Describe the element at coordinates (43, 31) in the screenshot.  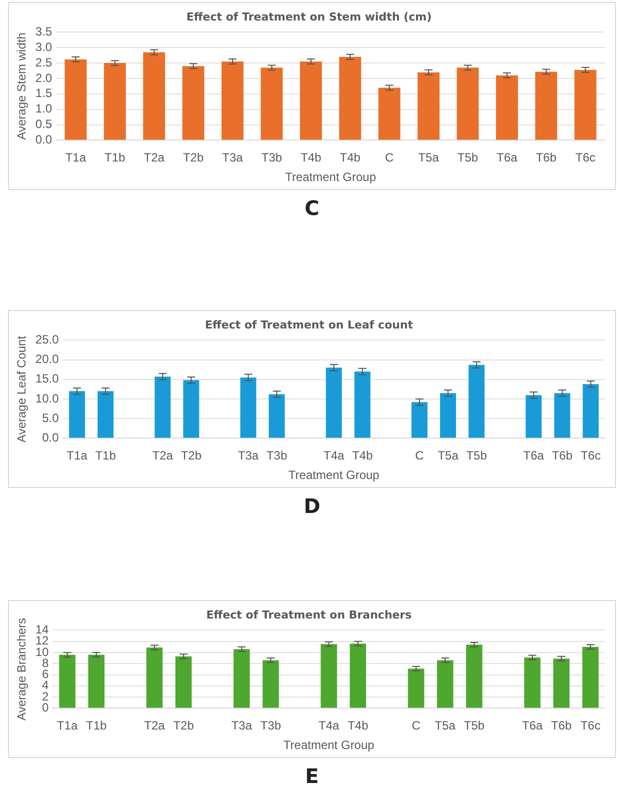
I see `y-tick-label: 3.5` at that location.